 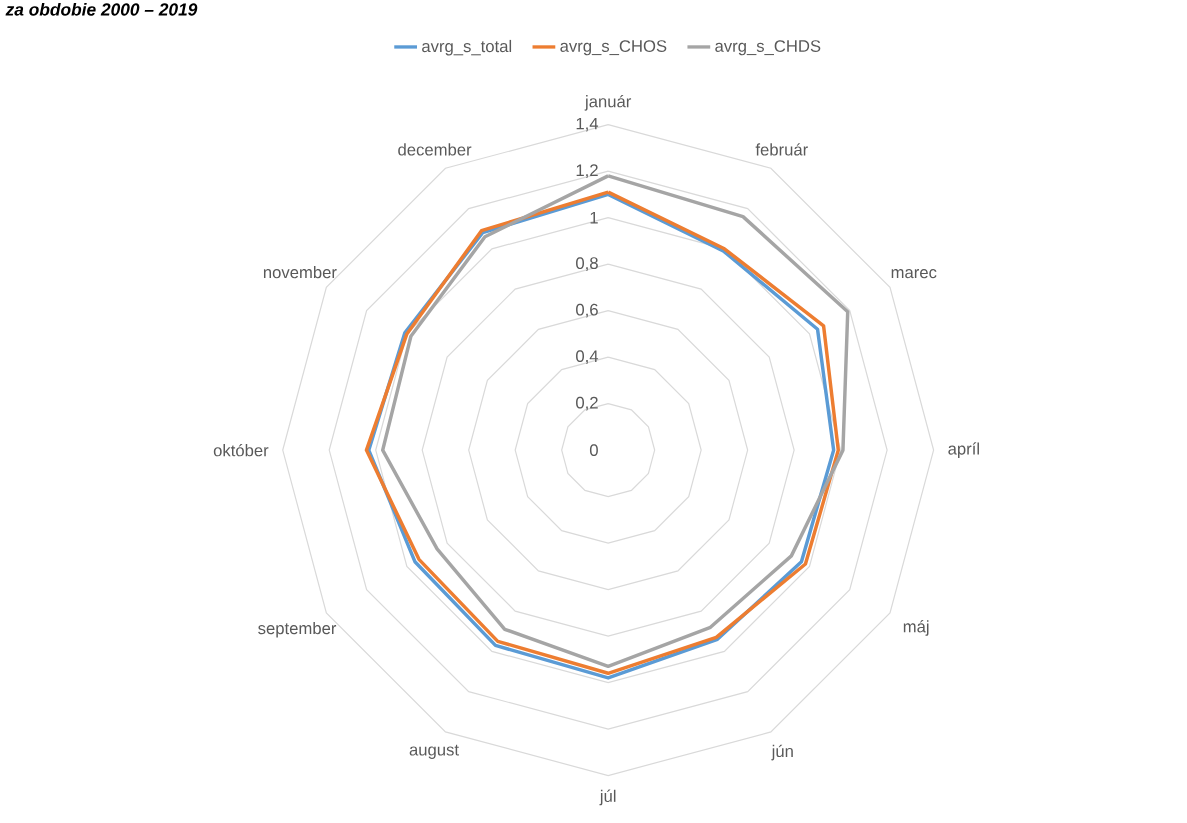 What do you see at coordinates (467, 47) in the screenshot?
I see `legend-label: avrg_s_total` at bounding box center [467, 47].